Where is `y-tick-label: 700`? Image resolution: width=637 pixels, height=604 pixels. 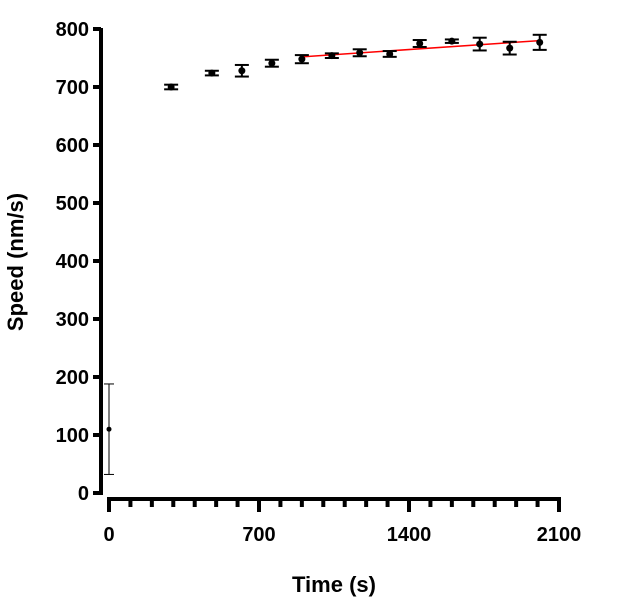
y-tick-label: 700 is located at coordinates (72, 88).